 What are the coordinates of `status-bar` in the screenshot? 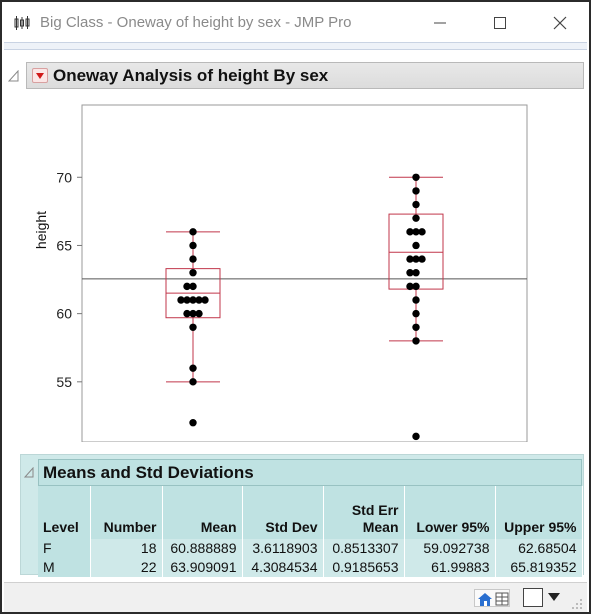 It's located at (295, 597).